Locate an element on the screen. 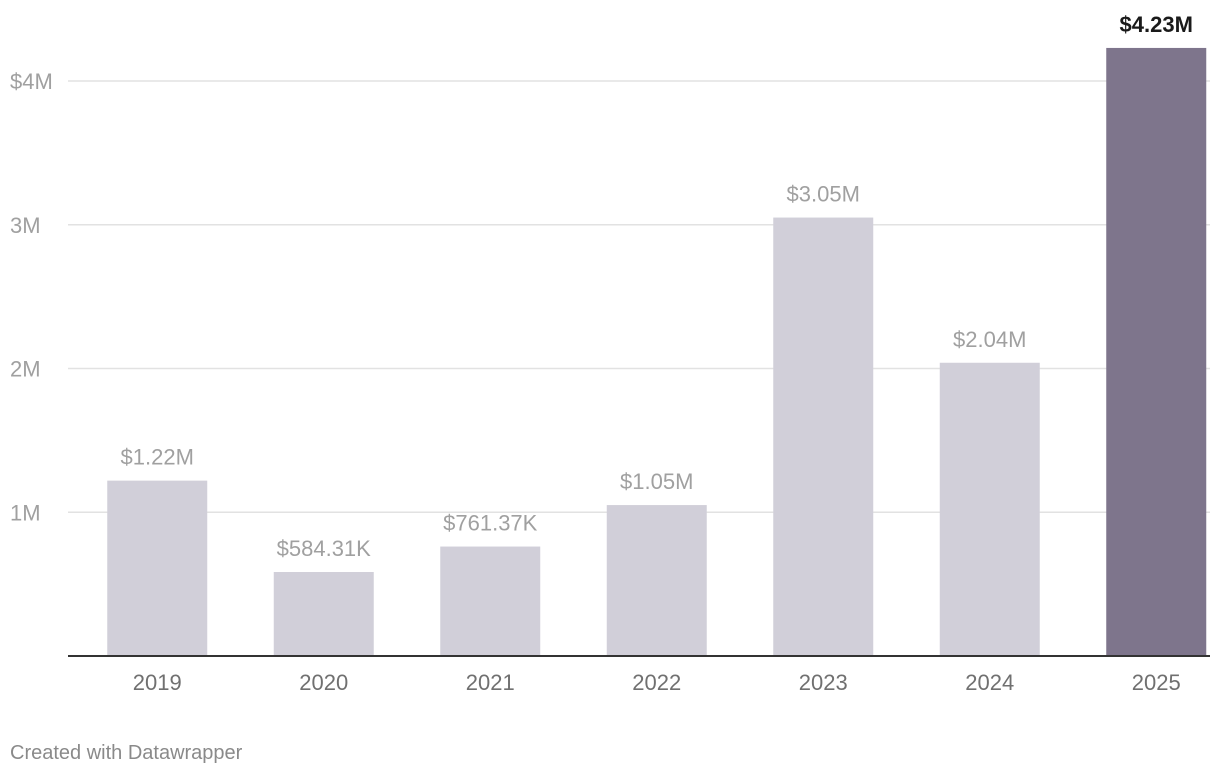 The image size is (1220, 778). bar-2019 is located at coordinates (157, 568).